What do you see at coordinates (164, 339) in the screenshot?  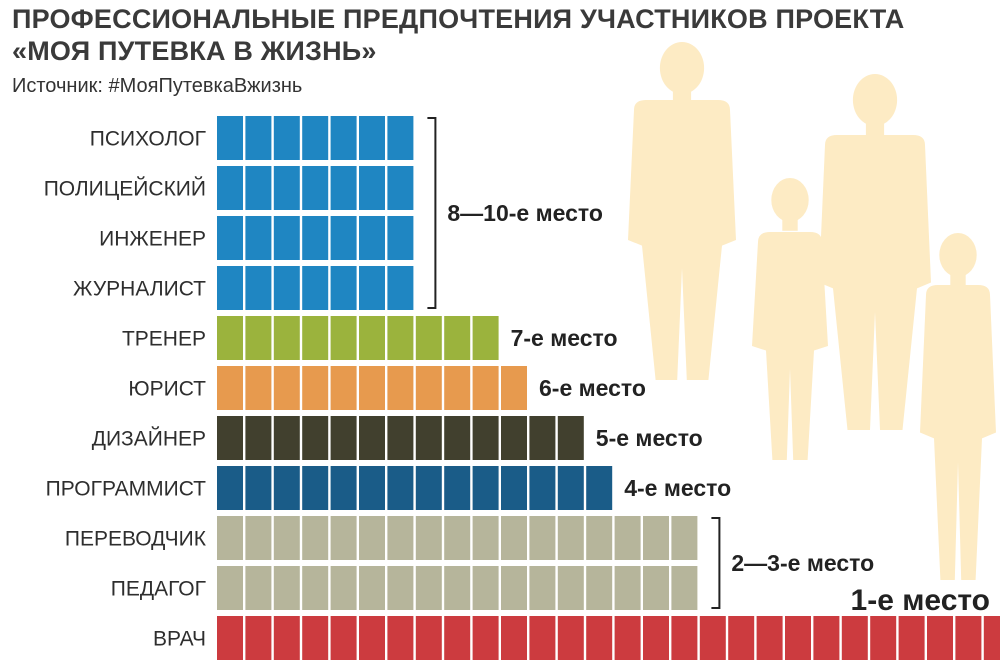 I see `category-label: ТРЕНЕР` at bounding box center [164, 339].